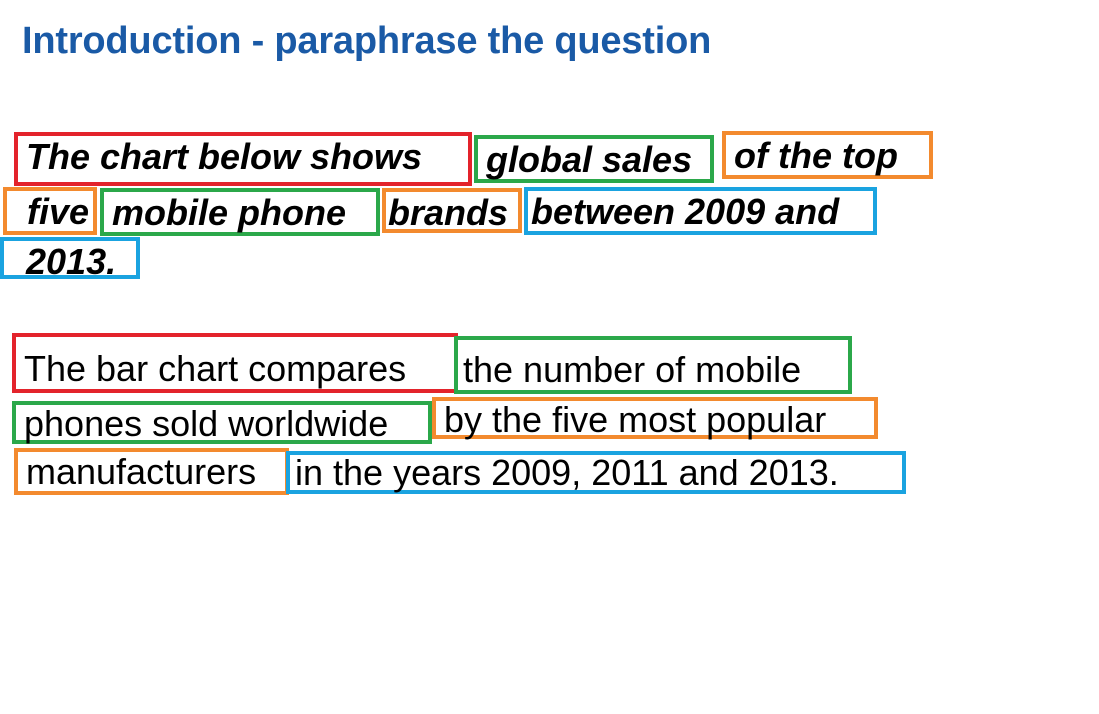 This screenshot has width=1099, height=714. What do you see at coordinates (452, 210) in the screenshot?
I see `question-segment-brands: brands` at bounding box center [452, 210].